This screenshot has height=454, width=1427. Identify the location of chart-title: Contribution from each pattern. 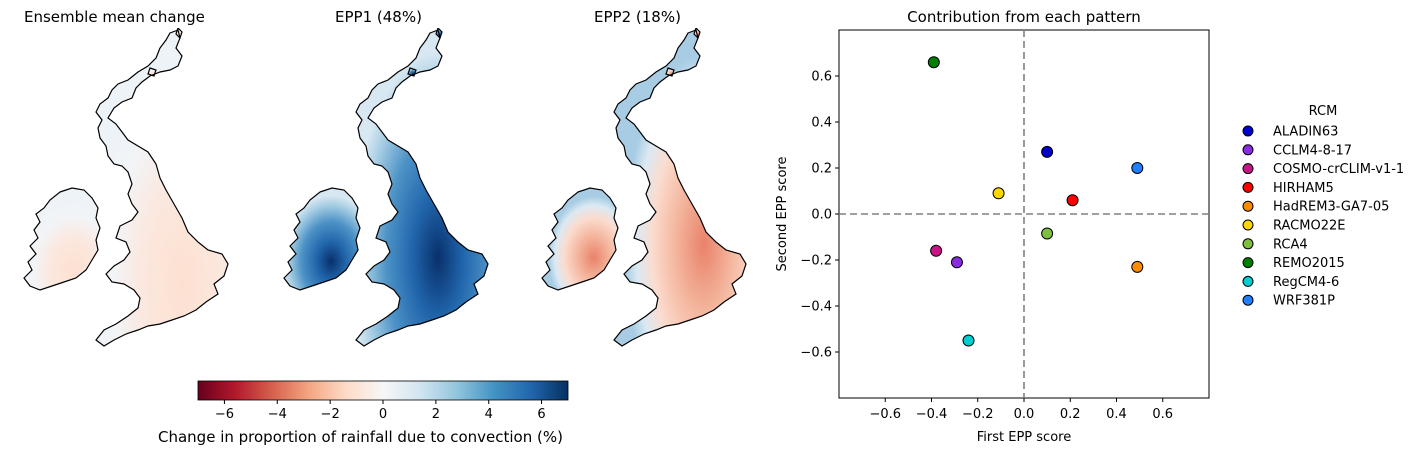
(1024, 17).